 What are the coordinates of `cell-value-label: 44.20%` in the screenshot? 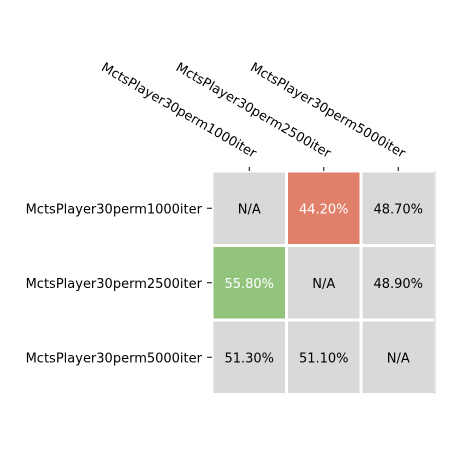 It's located at (324, 209).